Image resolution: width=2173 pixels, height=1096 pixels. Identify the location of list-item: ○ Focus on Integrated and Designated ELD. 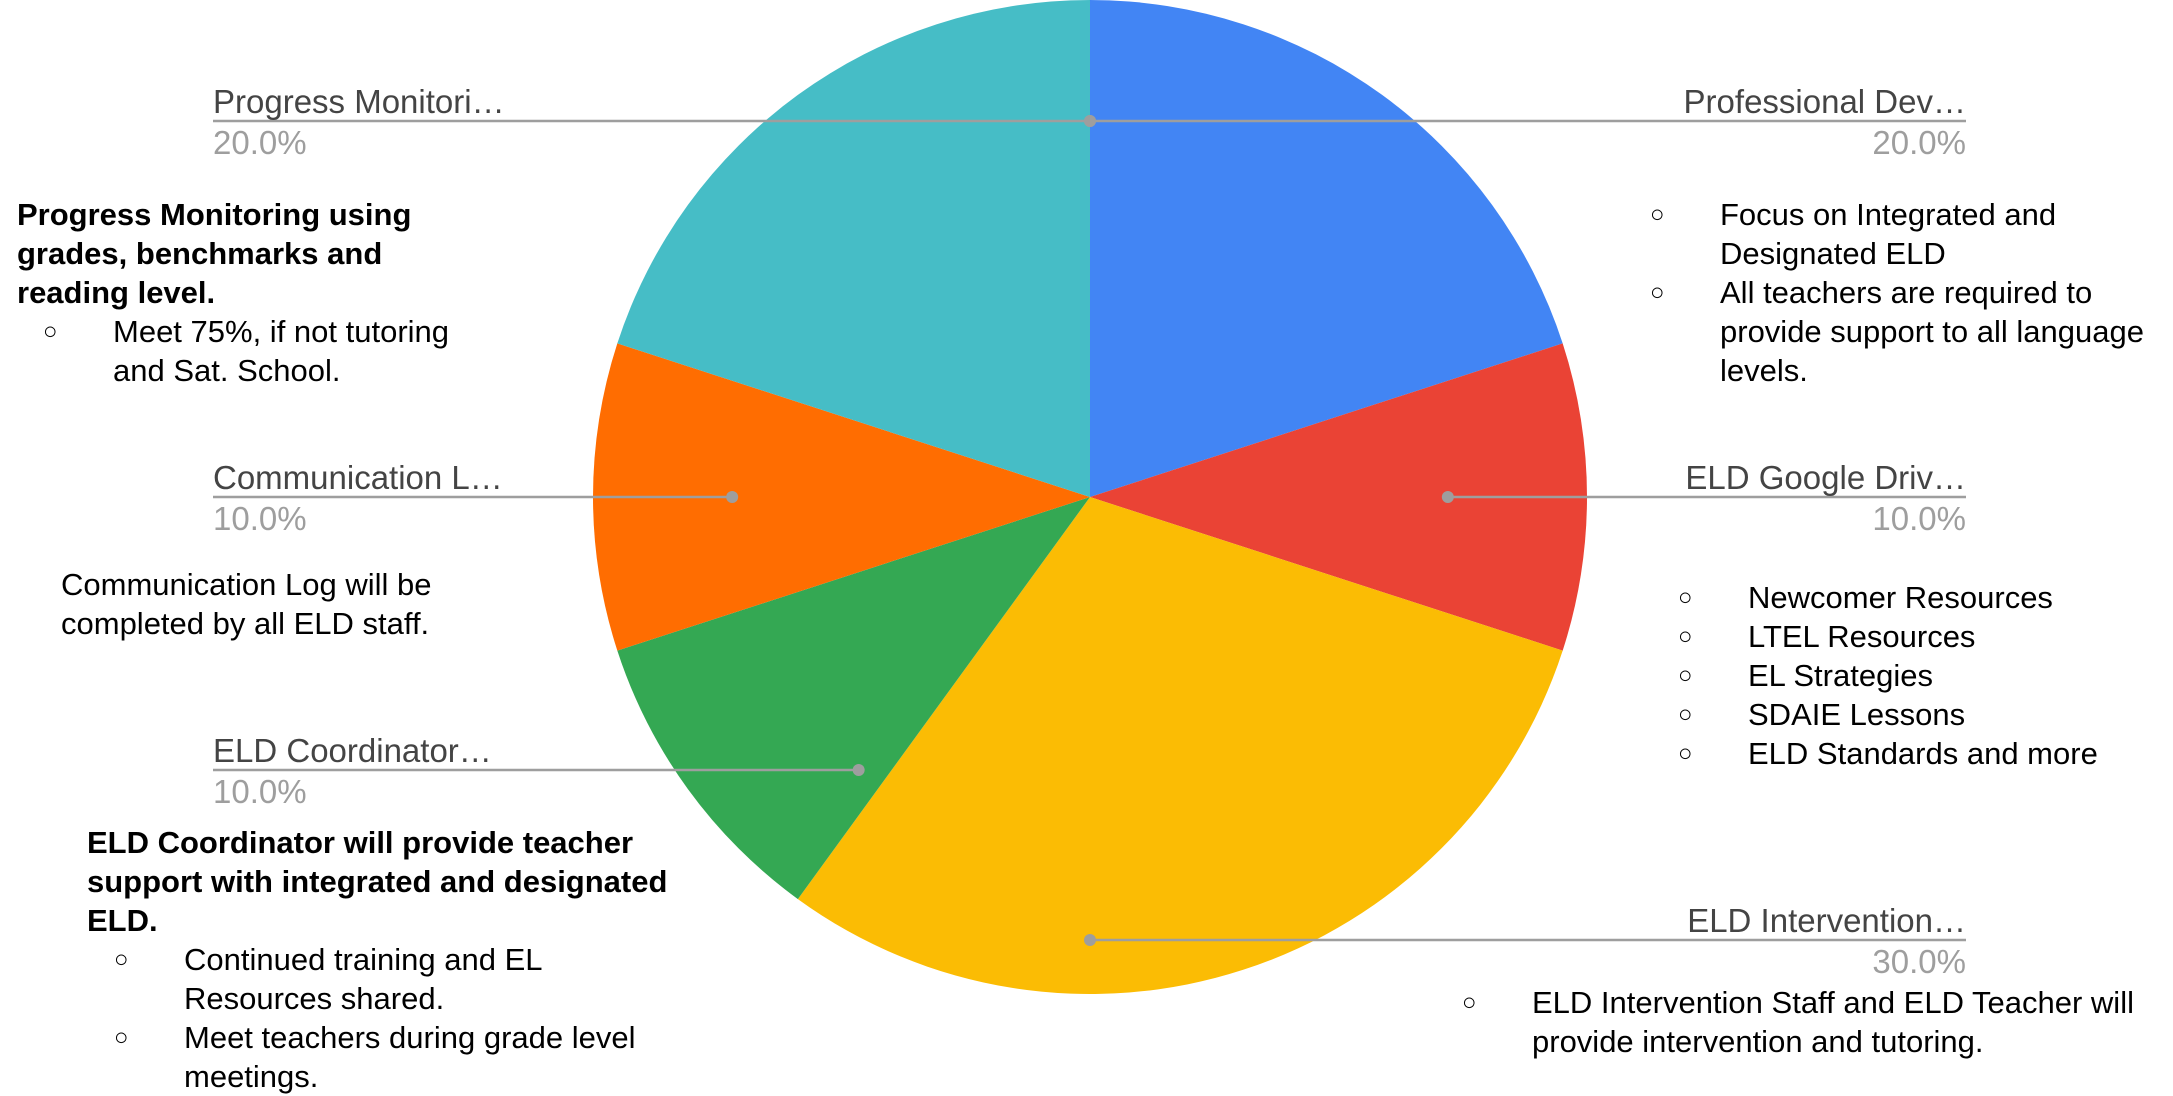
(1910, 234).